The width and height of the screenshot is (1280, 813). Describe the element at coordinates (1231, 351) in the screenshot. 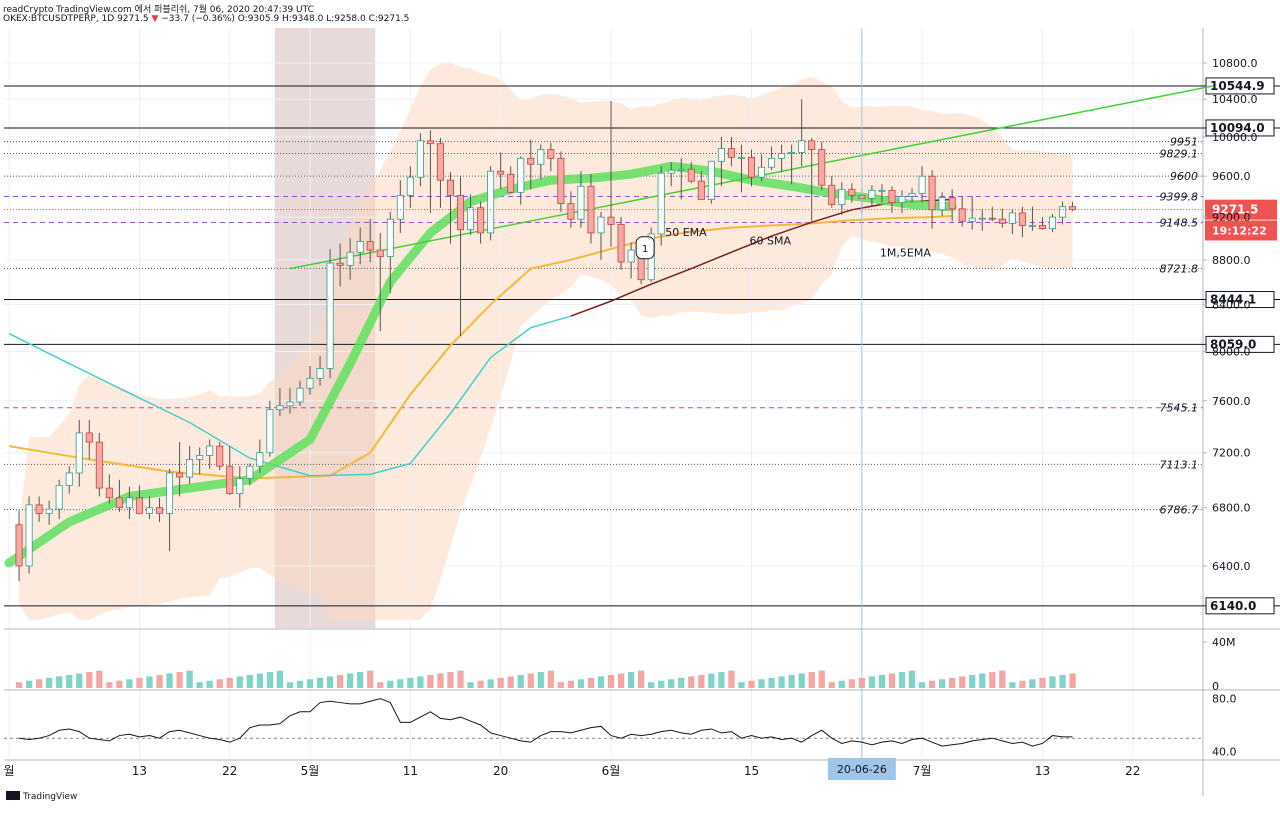

I see `price-tick-label: 8000.0` at that location.